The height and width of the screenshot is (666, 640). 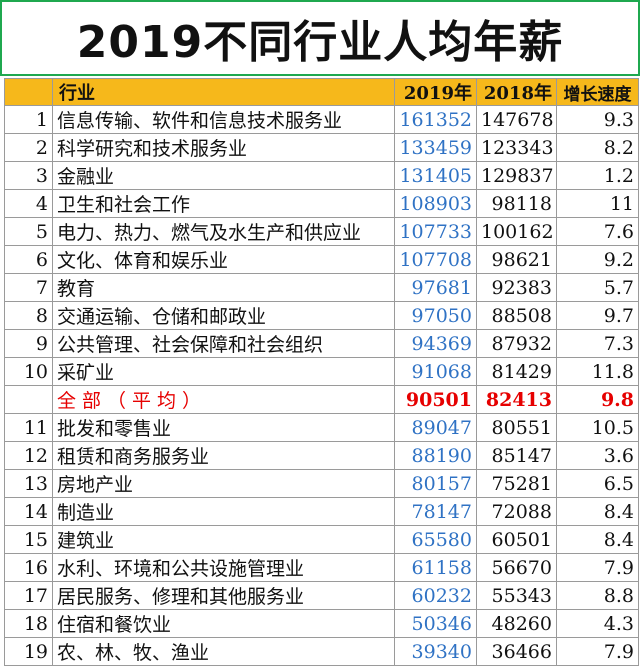 What do you see at coordinates (435, 399) in the screenshot?
I see `salary-2019-cell: 90501` at bounding box center [435, 399].